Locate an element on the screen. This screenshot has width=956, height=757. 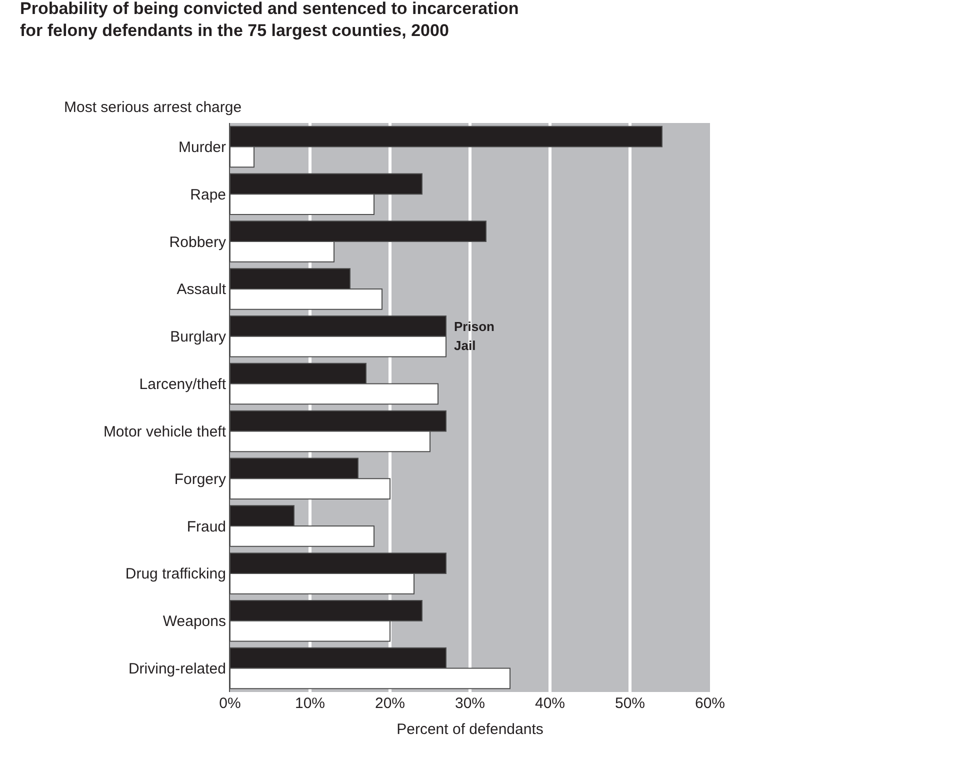
y-tick-label: Murder is located at coordinates (202, 147).